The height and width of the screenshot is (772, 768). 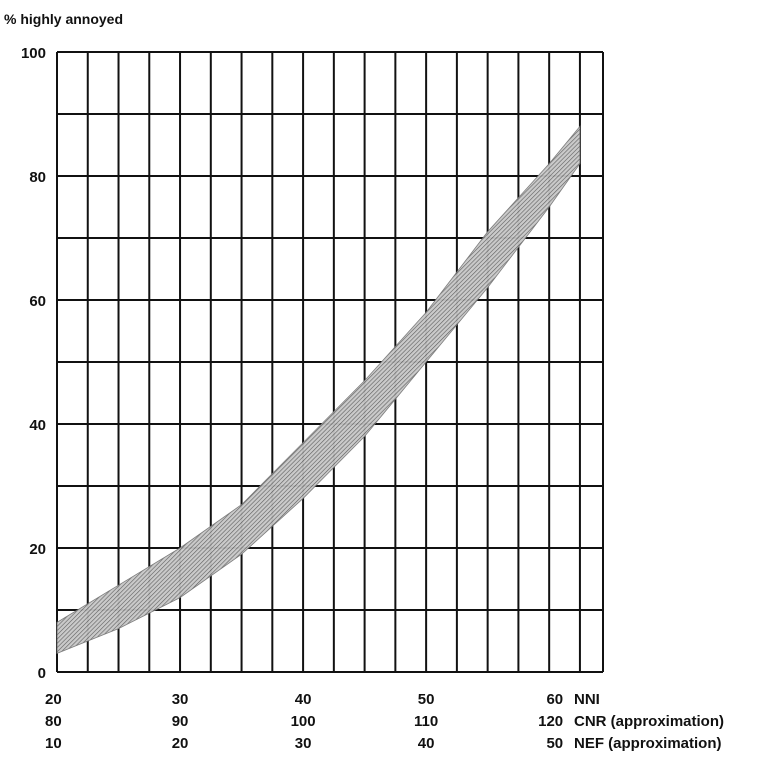 What do you see at coordinates (37, 549) in the screenshot?
I see `y-tick-label: 20` at bounding box center [37, 549].